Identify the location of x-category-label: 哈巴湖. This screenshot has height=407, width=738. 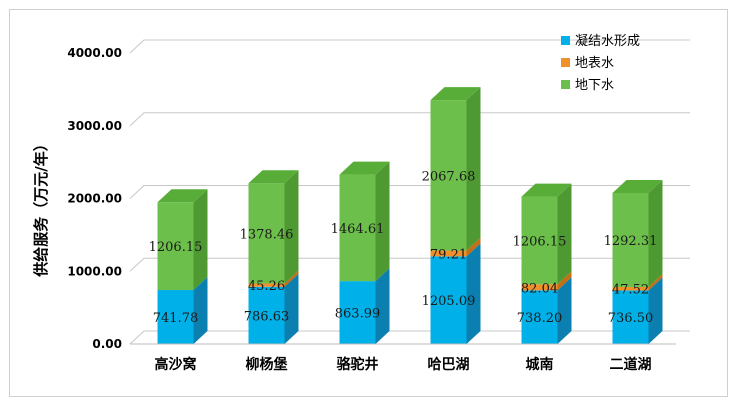
(449, 364).